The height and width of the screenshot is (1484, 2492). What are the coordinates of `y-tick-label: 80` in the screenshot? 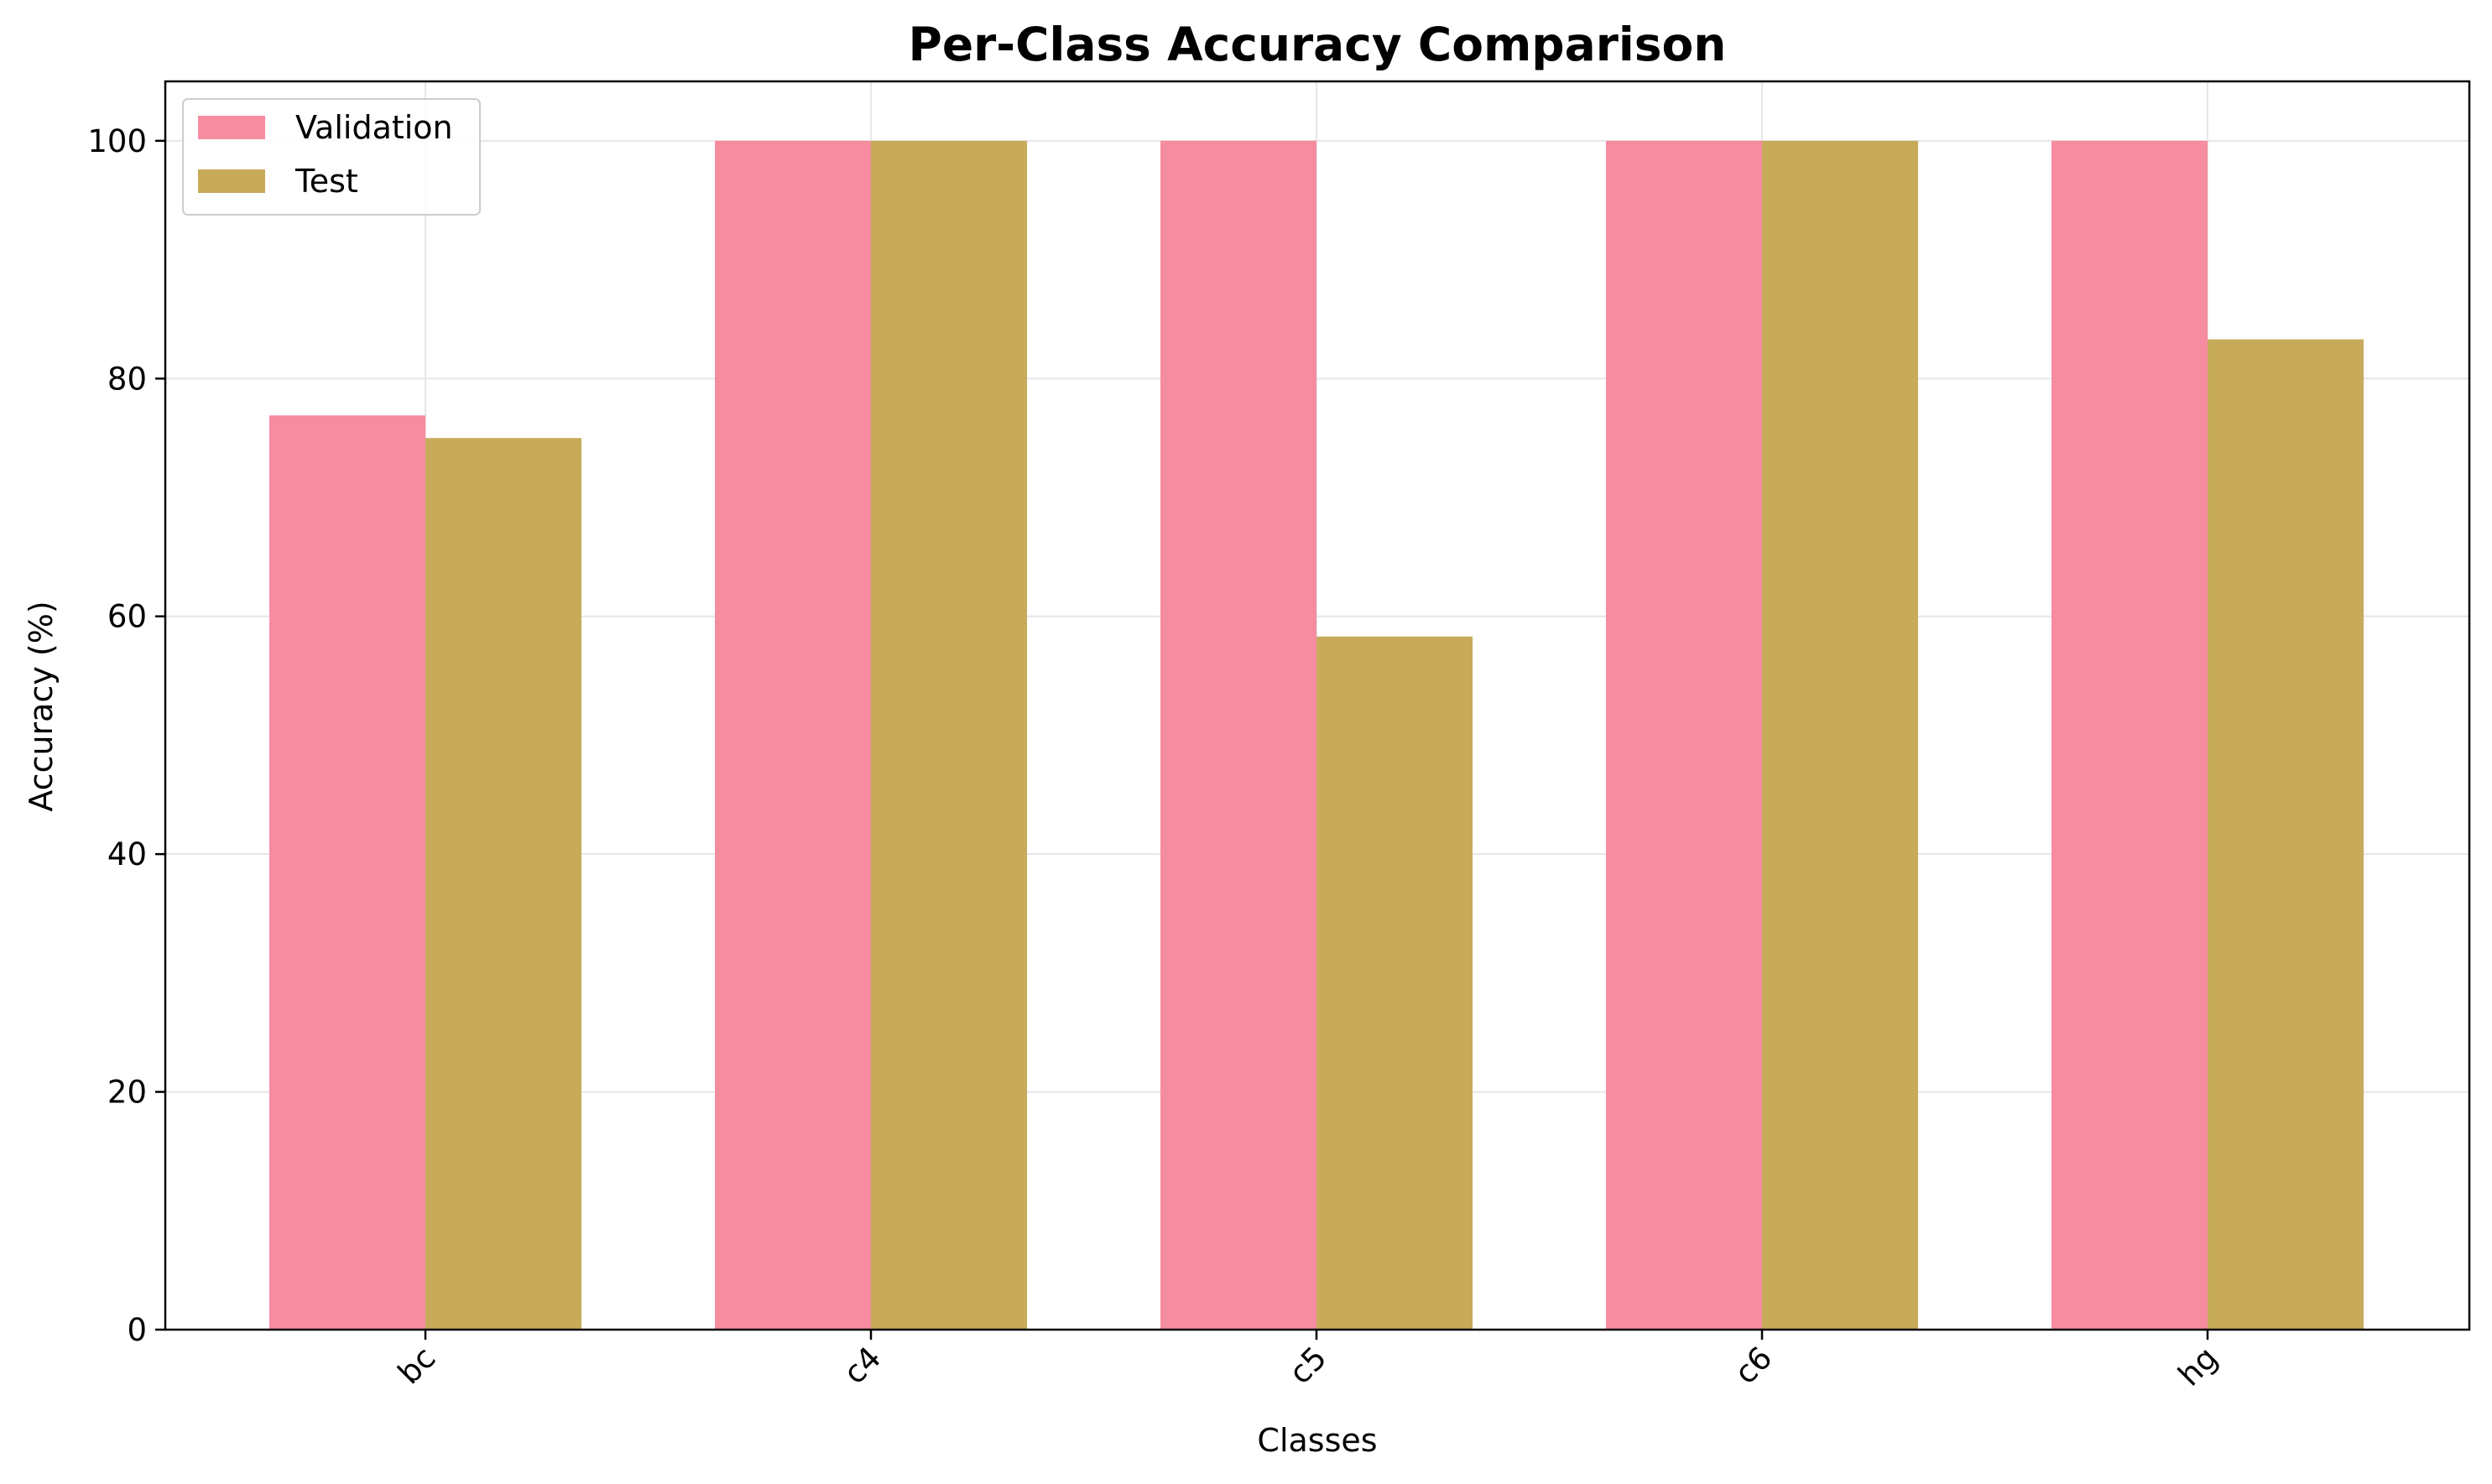 It's located at (127, 379).